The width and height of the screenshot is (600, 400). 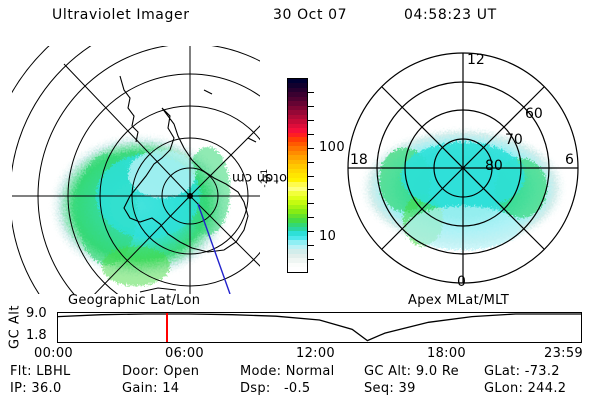 What do you see at coordinates (534, 114) in the screenshot?
I see `mlat-label-60: 60` at bounding box center [534, 114].